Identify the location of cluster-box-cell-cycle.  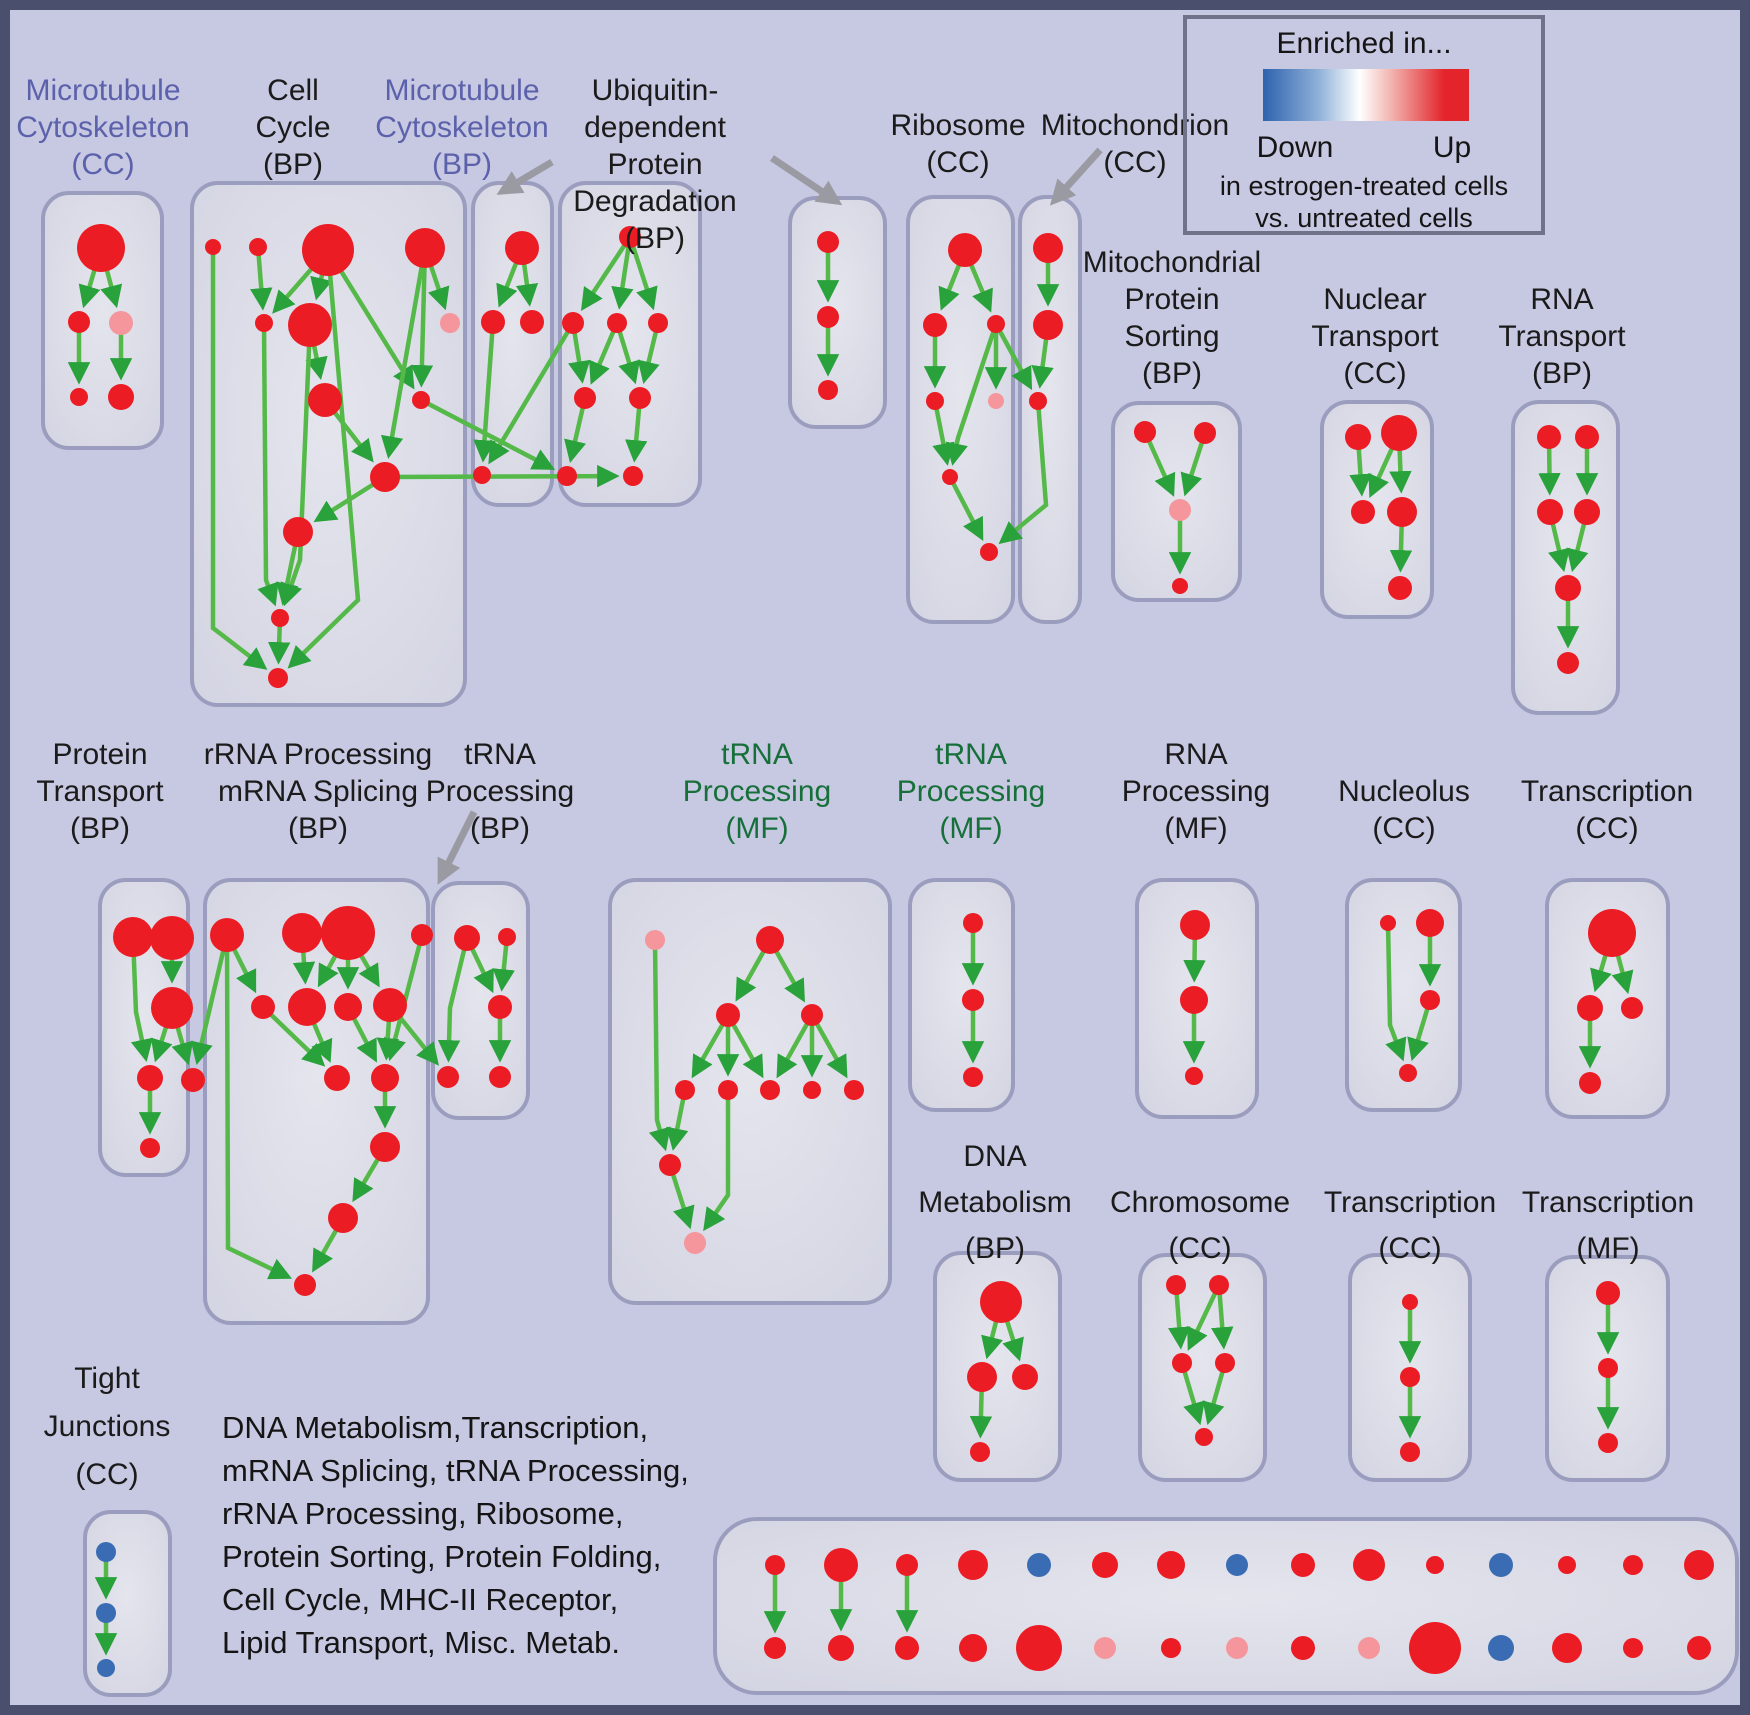
(328, 444).